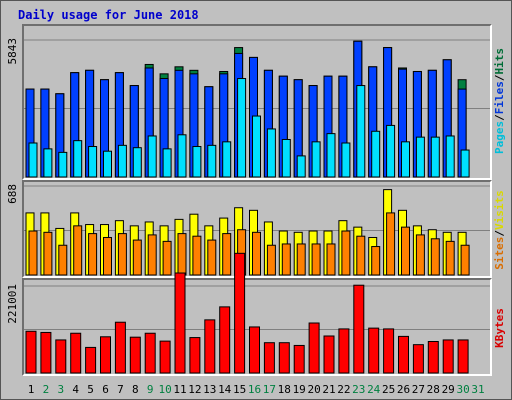 The image size is (512, 400). What do you see at coordinates (269, 389) in the screenshot?
I see `day-tick-label: 17` at bounding box center [269, 389].